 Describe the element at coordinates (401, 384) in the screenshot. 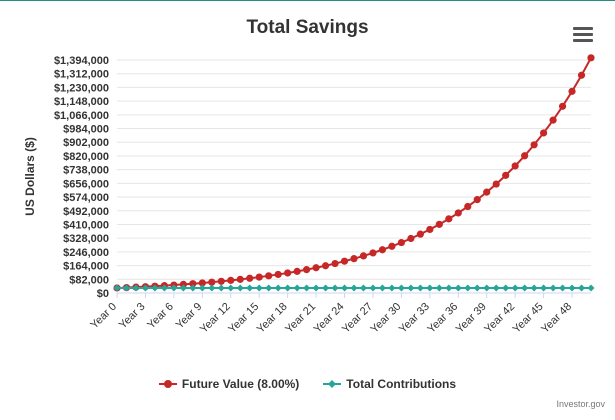

I see `legend-label-total-contributions: Total Contributions` at that location.